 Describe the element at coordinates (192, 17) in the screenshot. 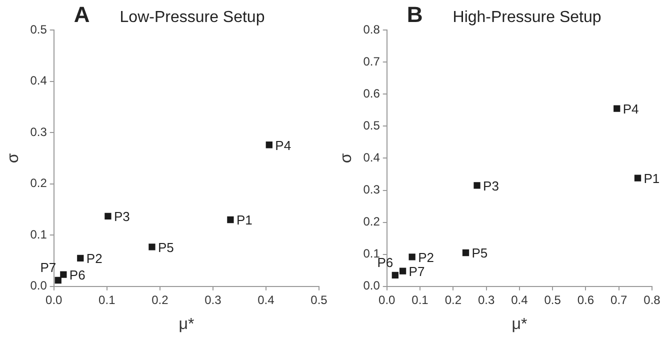

I see `chart-title: Low-Pressure Setup` at that location.